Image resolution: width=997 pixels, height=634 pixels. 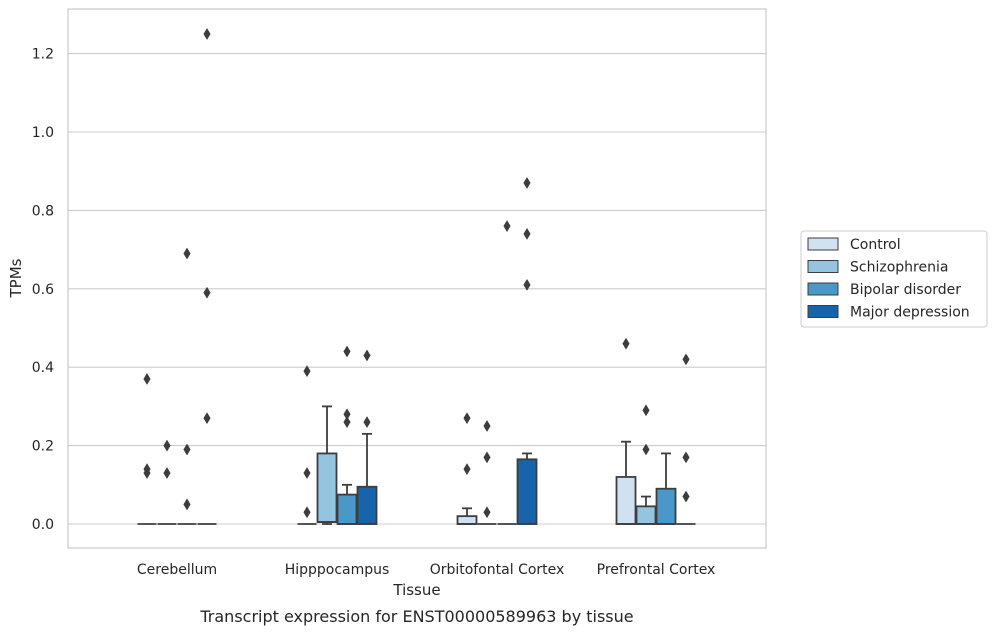 What do you see at coordinates (875, 245) in the screenshot?
I see `legend-label: Control` at bounding box center [875, 245].